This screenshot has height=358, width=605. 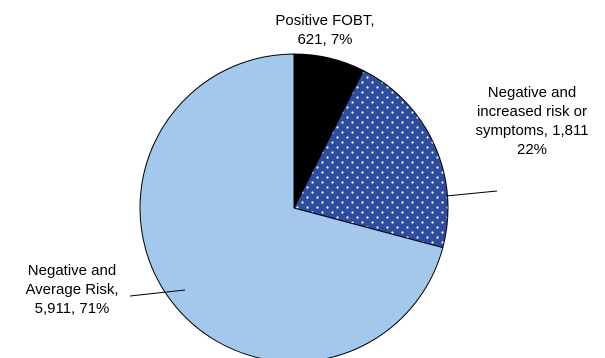 I want to click on slice-label-line: Average Risk,, so click(x=71, y=289).